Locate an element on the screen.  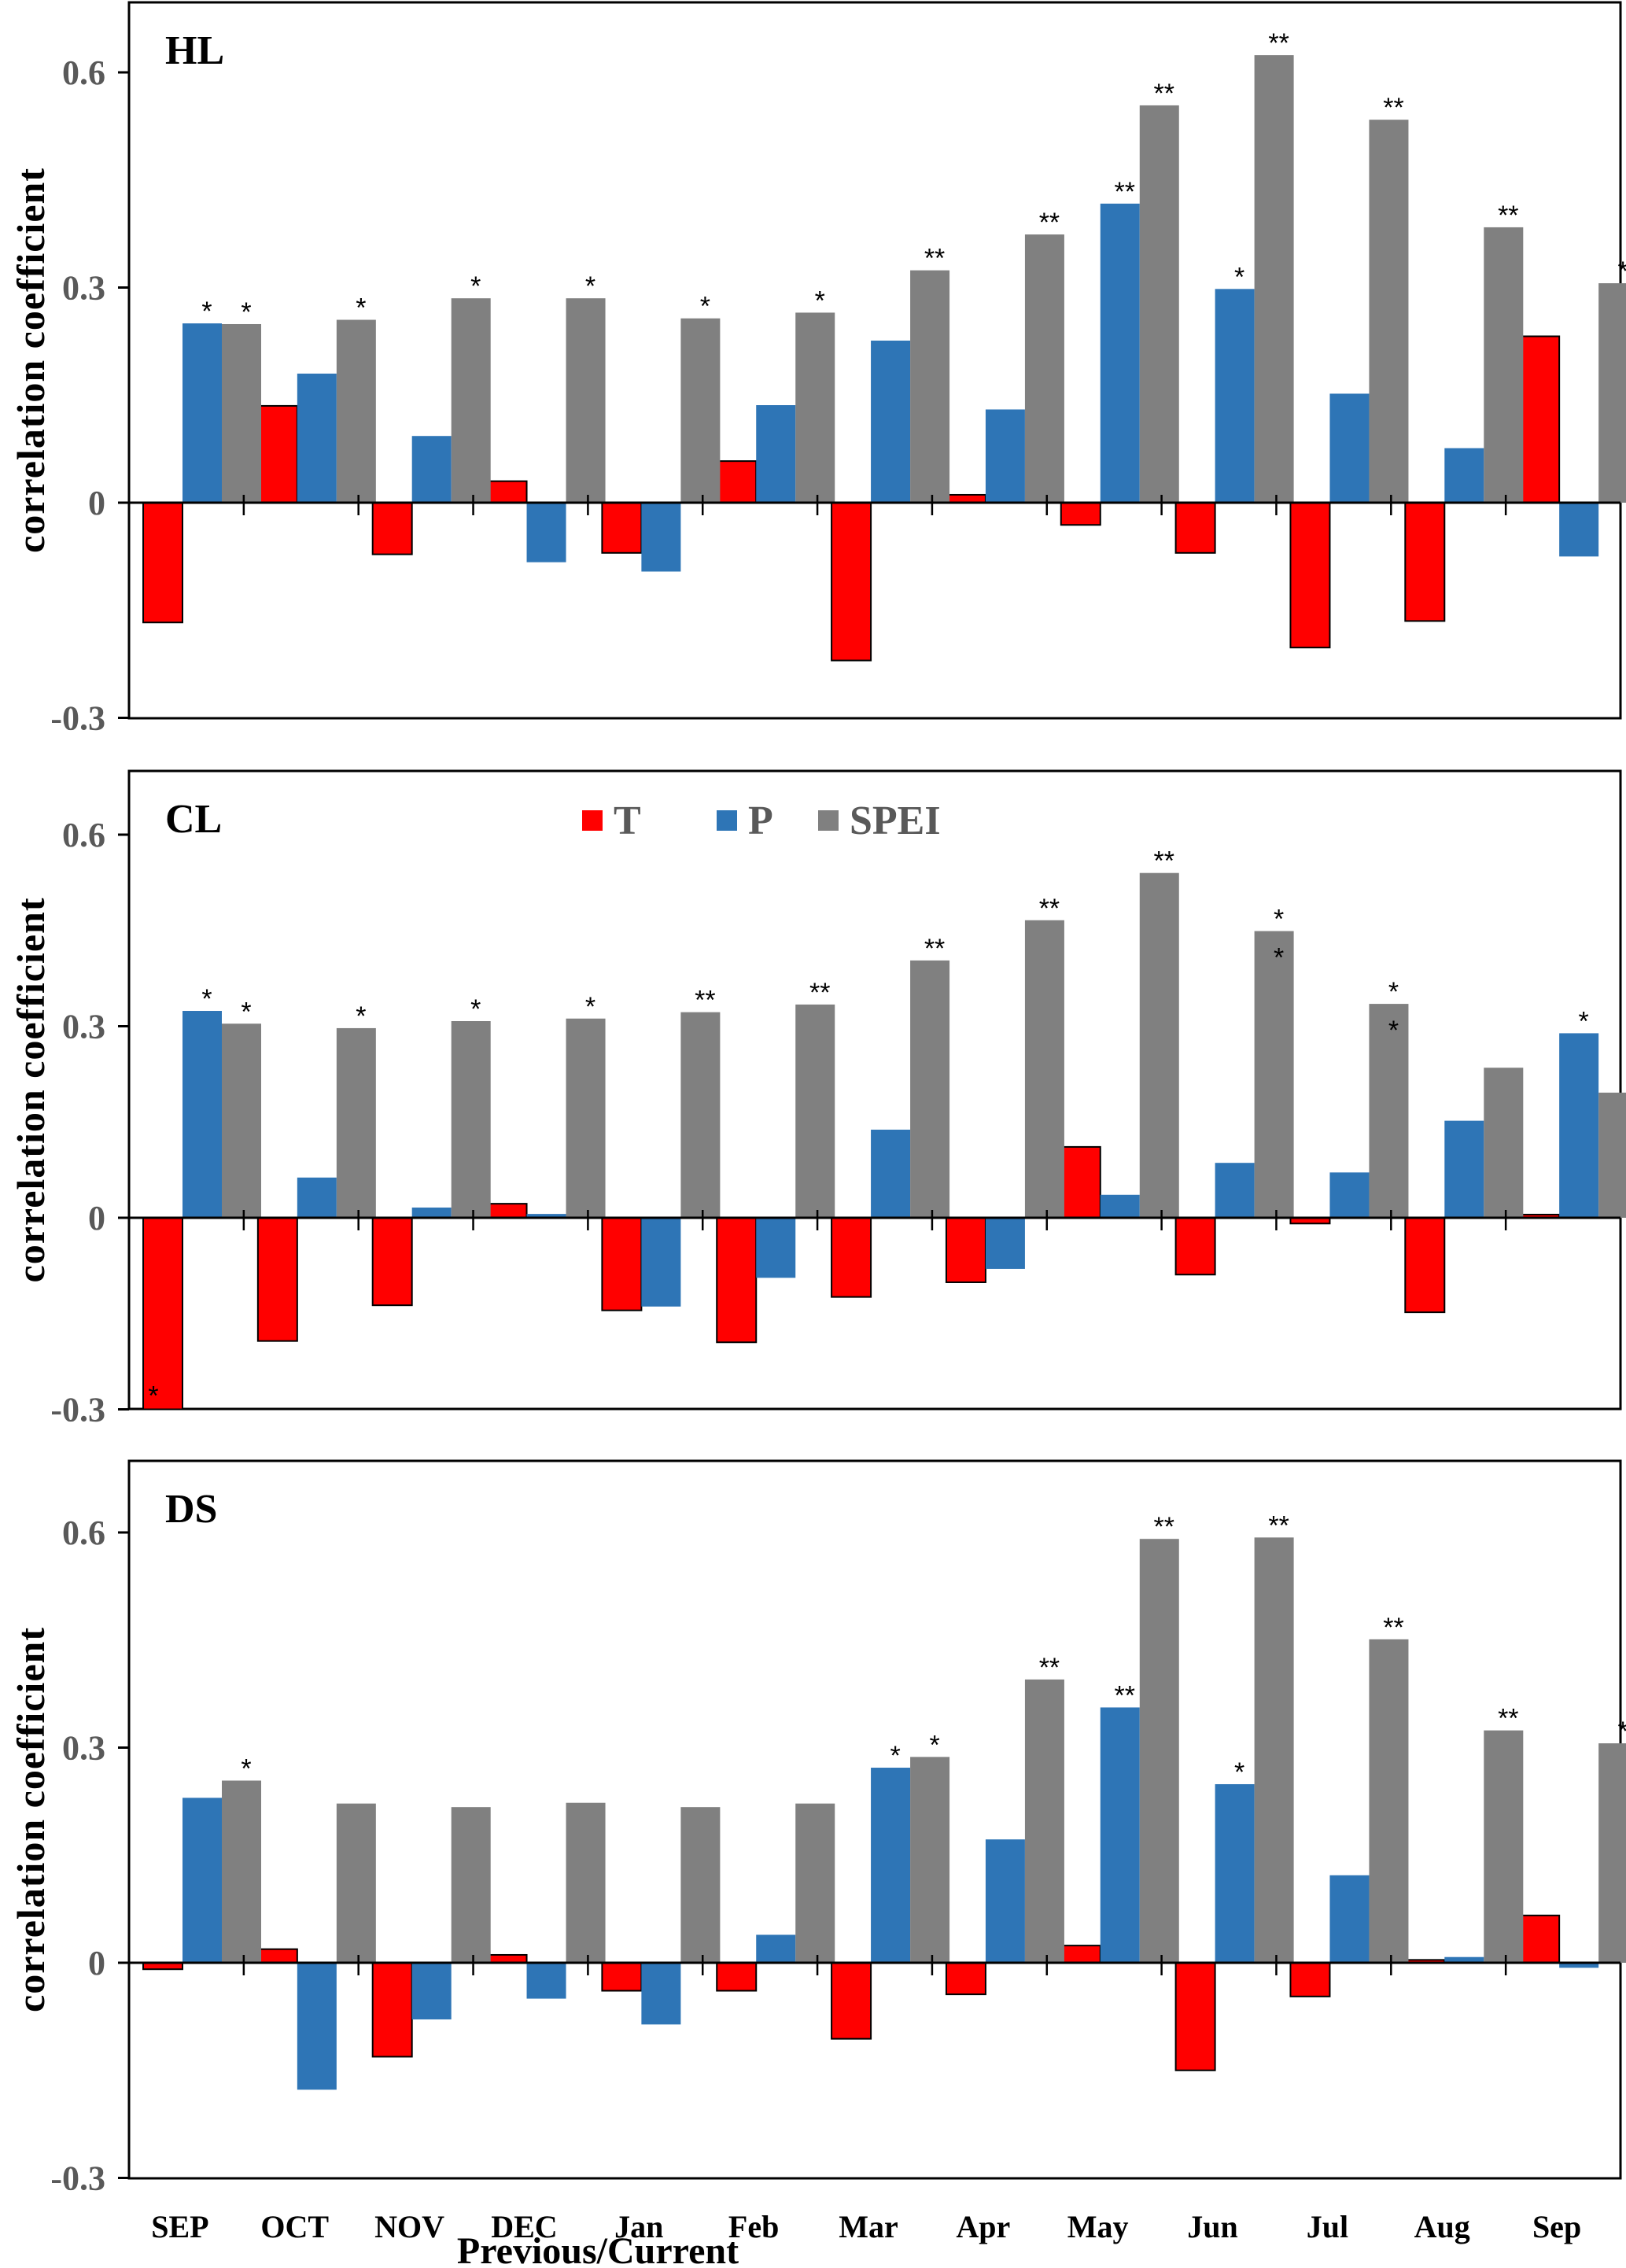
legend-swatch-spei is located at coordinates (828, 820).